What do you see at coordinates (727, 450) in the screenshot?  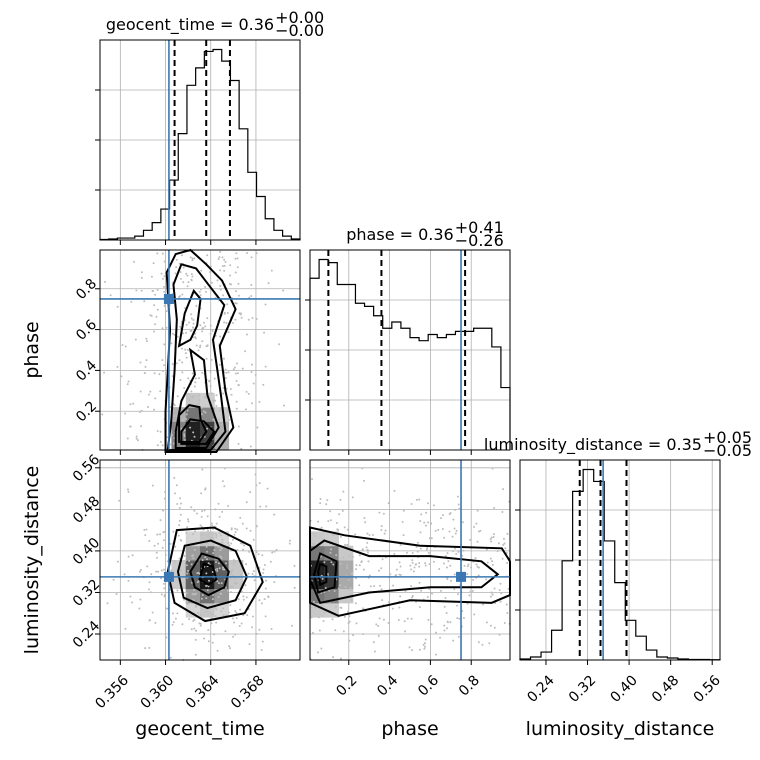 I see `luminosity_distance-title-minus: −0.05` at bounding box center [727, 450].